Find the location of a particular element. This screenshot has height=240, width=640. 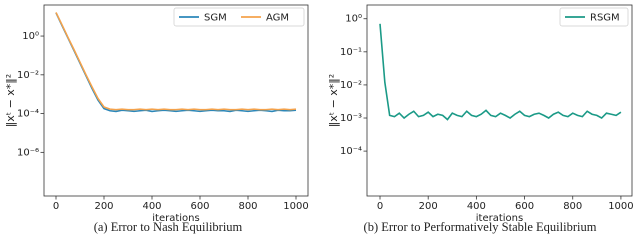

legend-label: AGM is located at coordinates (277, 18).